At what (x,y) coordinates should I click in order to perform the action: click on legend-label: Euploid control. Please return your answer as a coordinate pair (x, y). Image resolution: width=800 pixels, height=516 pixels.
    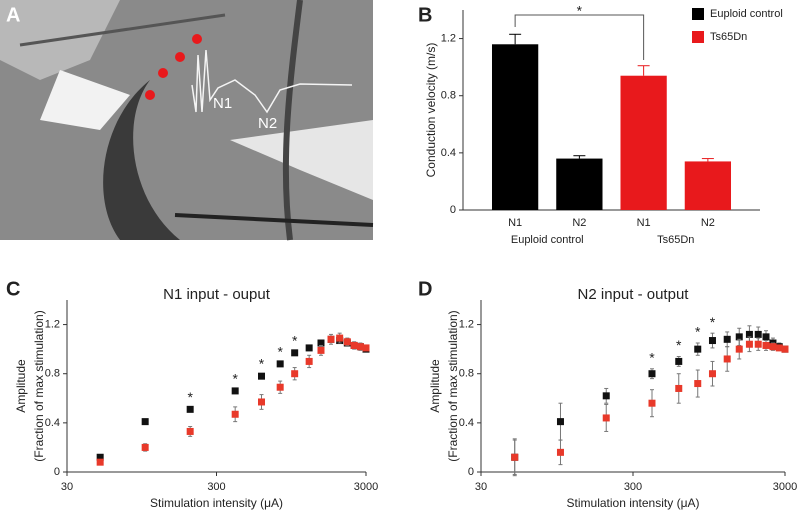
    Looking at the image, I should click on (746, 14).